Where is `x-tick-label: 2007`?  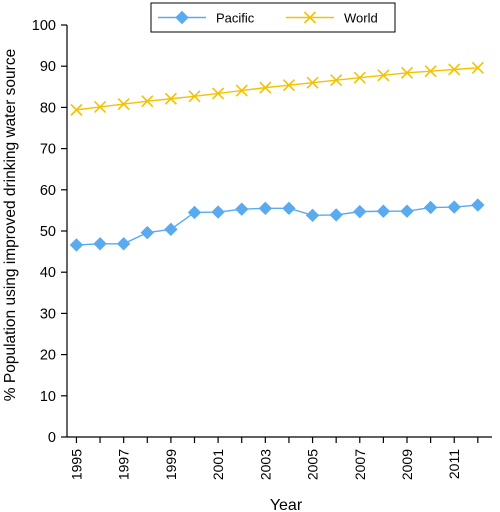
x-tick-label: 2007 is located at coordinates (360, 464).